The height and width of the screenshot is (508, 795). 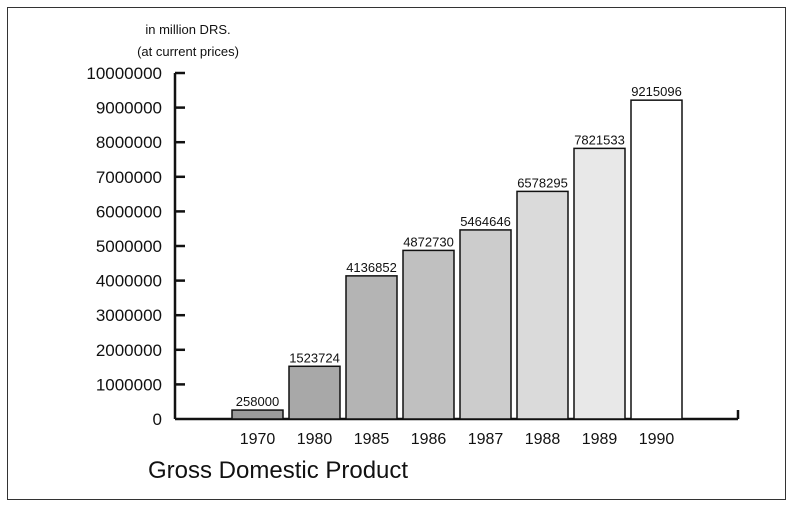 I want to click on y-tick-label: 3000000, so click(x=129, y=315).